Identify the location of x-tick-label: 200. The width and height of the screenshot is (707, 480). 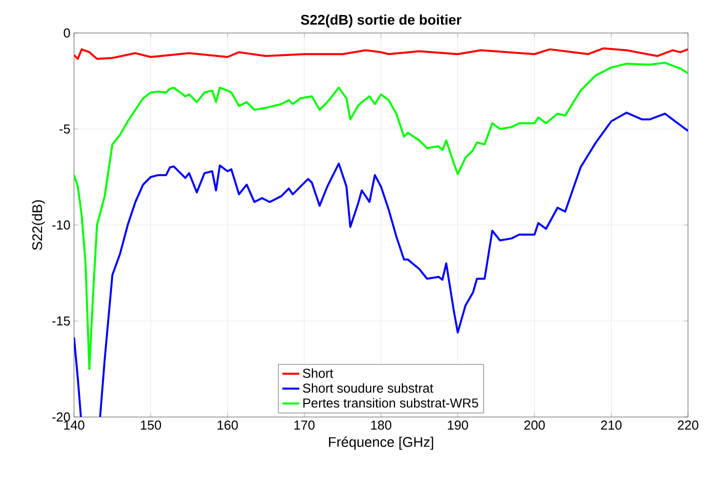
(534, 425).